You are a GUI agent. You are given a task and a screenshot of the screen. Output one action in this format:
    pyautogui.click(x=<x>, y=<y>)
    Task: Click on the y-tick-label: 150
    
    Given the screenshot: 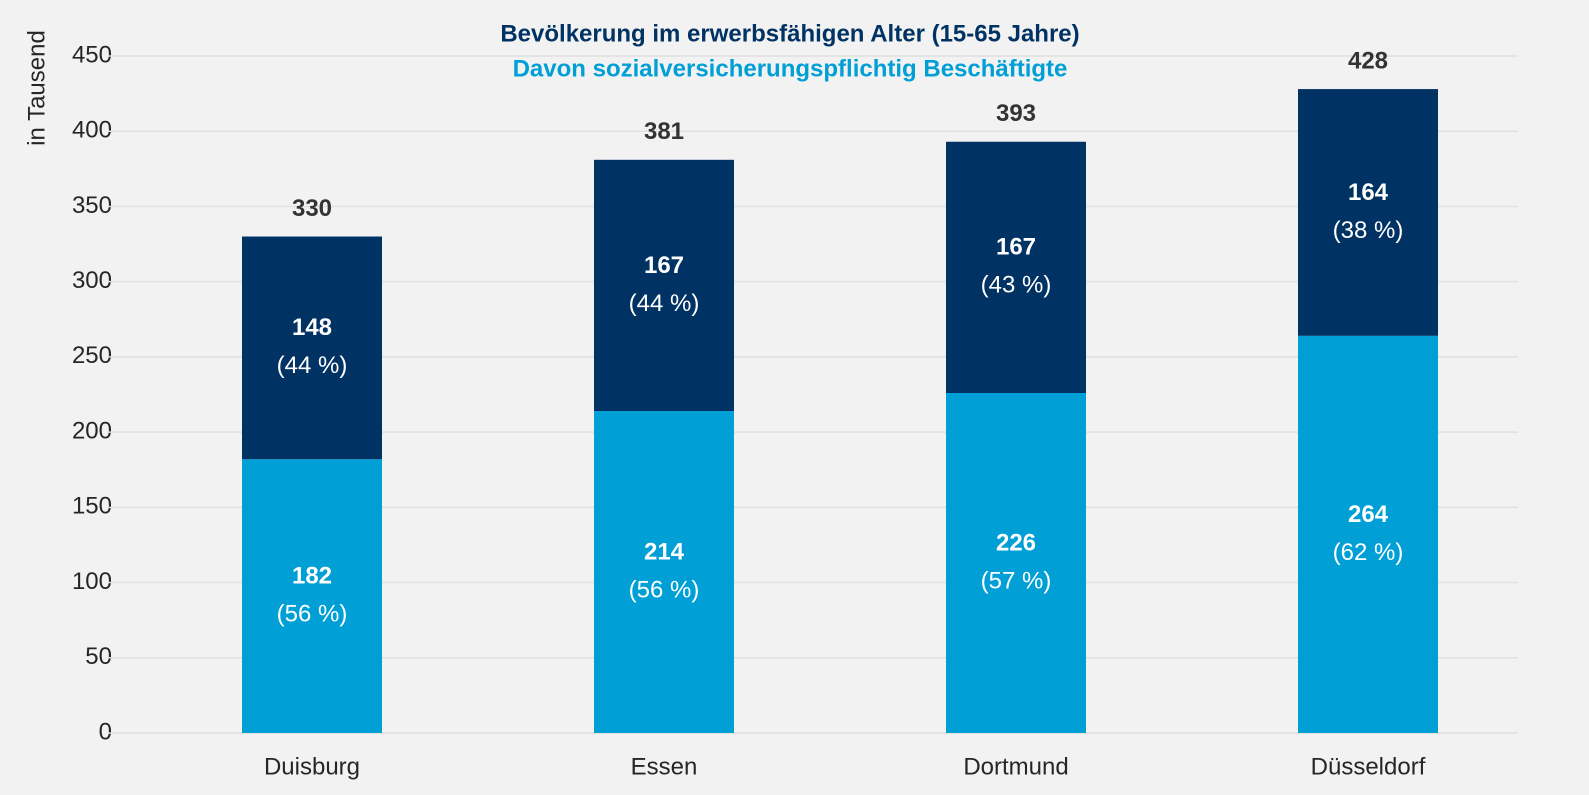 What is the action you would take?
    pyautogui.click(x=92, y=506)
    